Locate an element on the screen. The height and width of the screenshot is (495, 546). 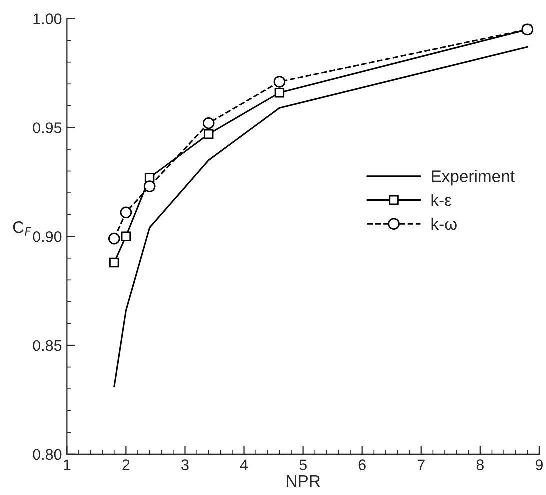
legend-label: k-ω is located at coordinates (444, 224).